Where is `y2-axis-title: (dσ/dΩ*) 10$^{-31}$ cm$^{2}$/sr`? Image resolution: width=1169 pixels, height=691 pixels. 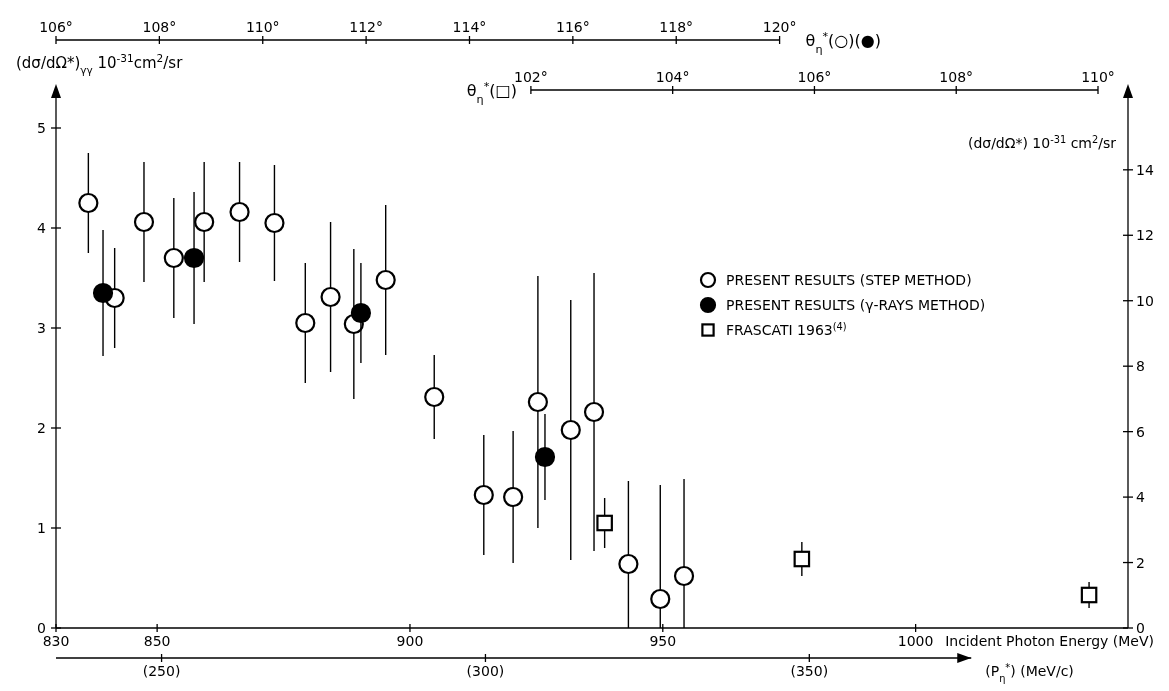
y2-axis-title: (dσ/dΩ*) 10$^{-31}$ cm$^{2}$/sr is located at coordinates (1042, 142).